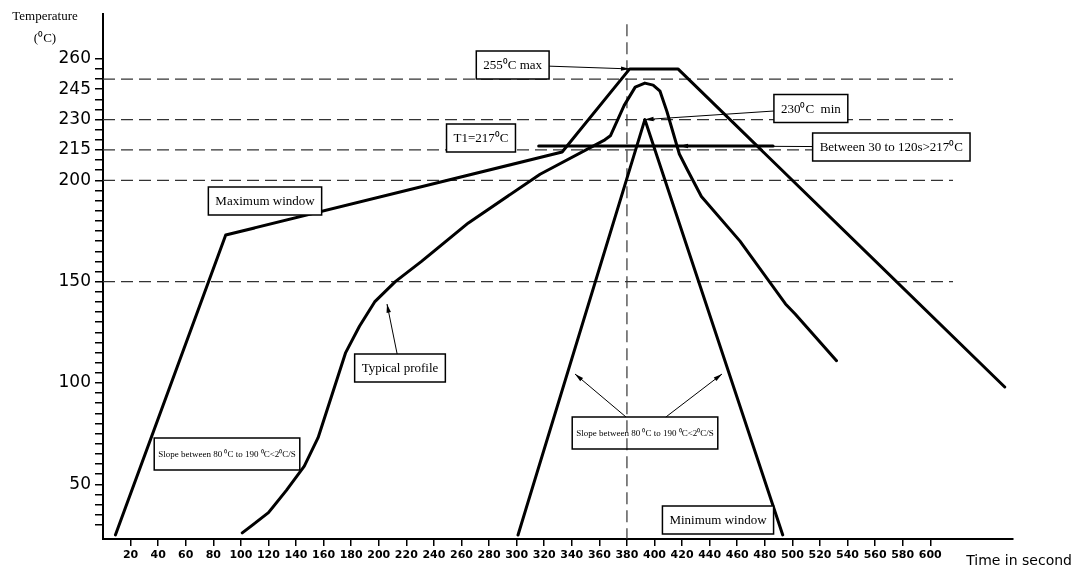 This screenshot has height=569, width=1076. Describe the element at coordinates (792, 555) in the screenshot. I see `x-tick-label: 500` at that location.